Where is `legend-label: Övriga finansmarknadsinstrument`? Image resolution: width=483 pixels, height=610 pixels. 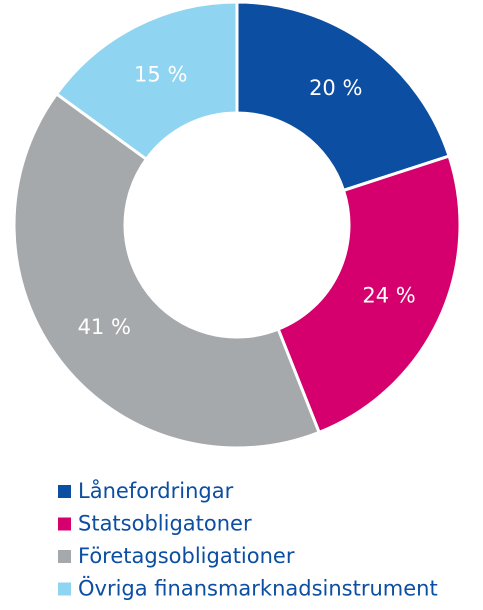 legend-label: Övriga finansmarknadsinstrument is located at coordinates (258, 588).